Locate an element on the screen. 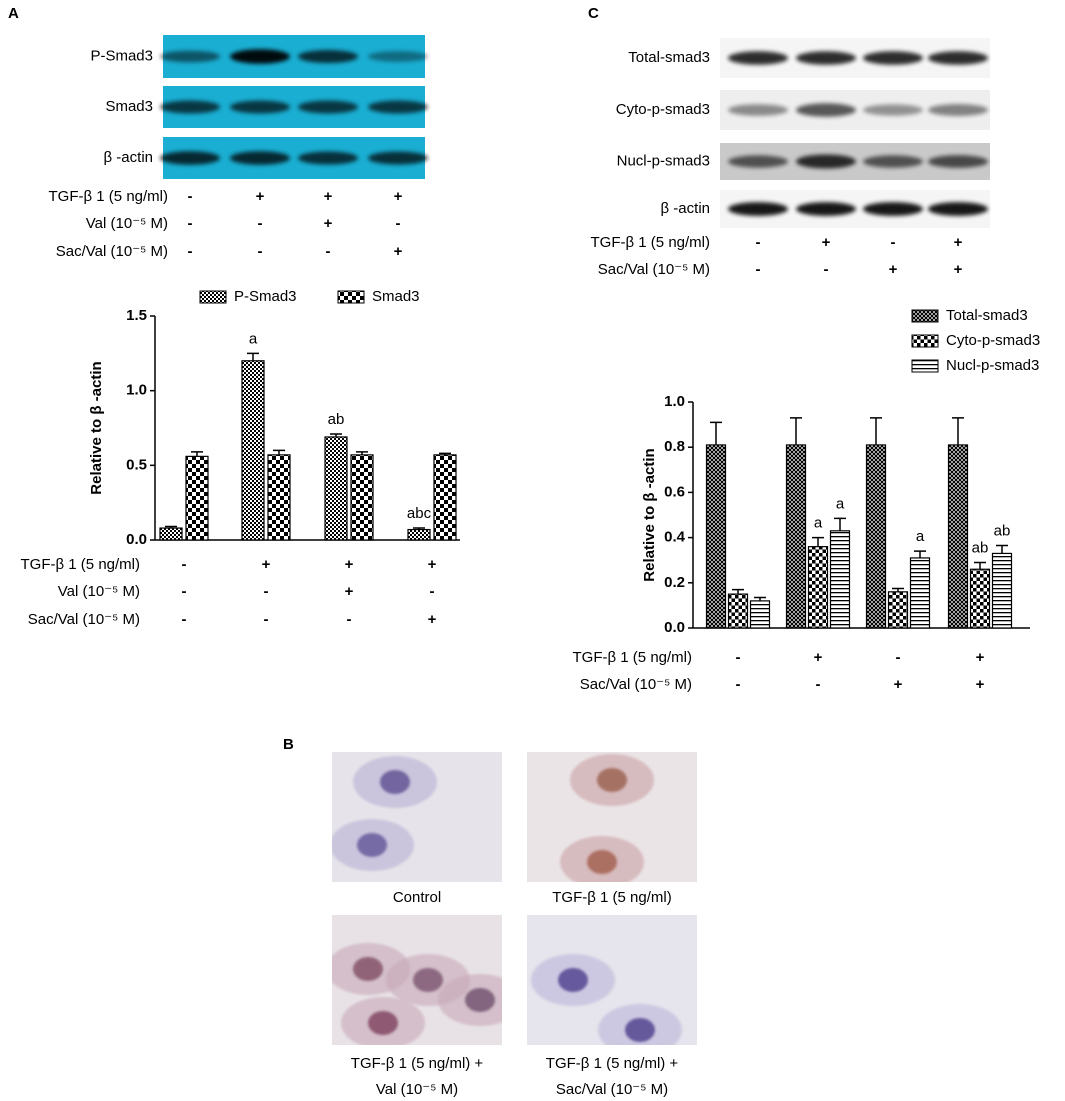  blot-row-label: Nucl-p-smad3 is located at coordinates (663, 160).